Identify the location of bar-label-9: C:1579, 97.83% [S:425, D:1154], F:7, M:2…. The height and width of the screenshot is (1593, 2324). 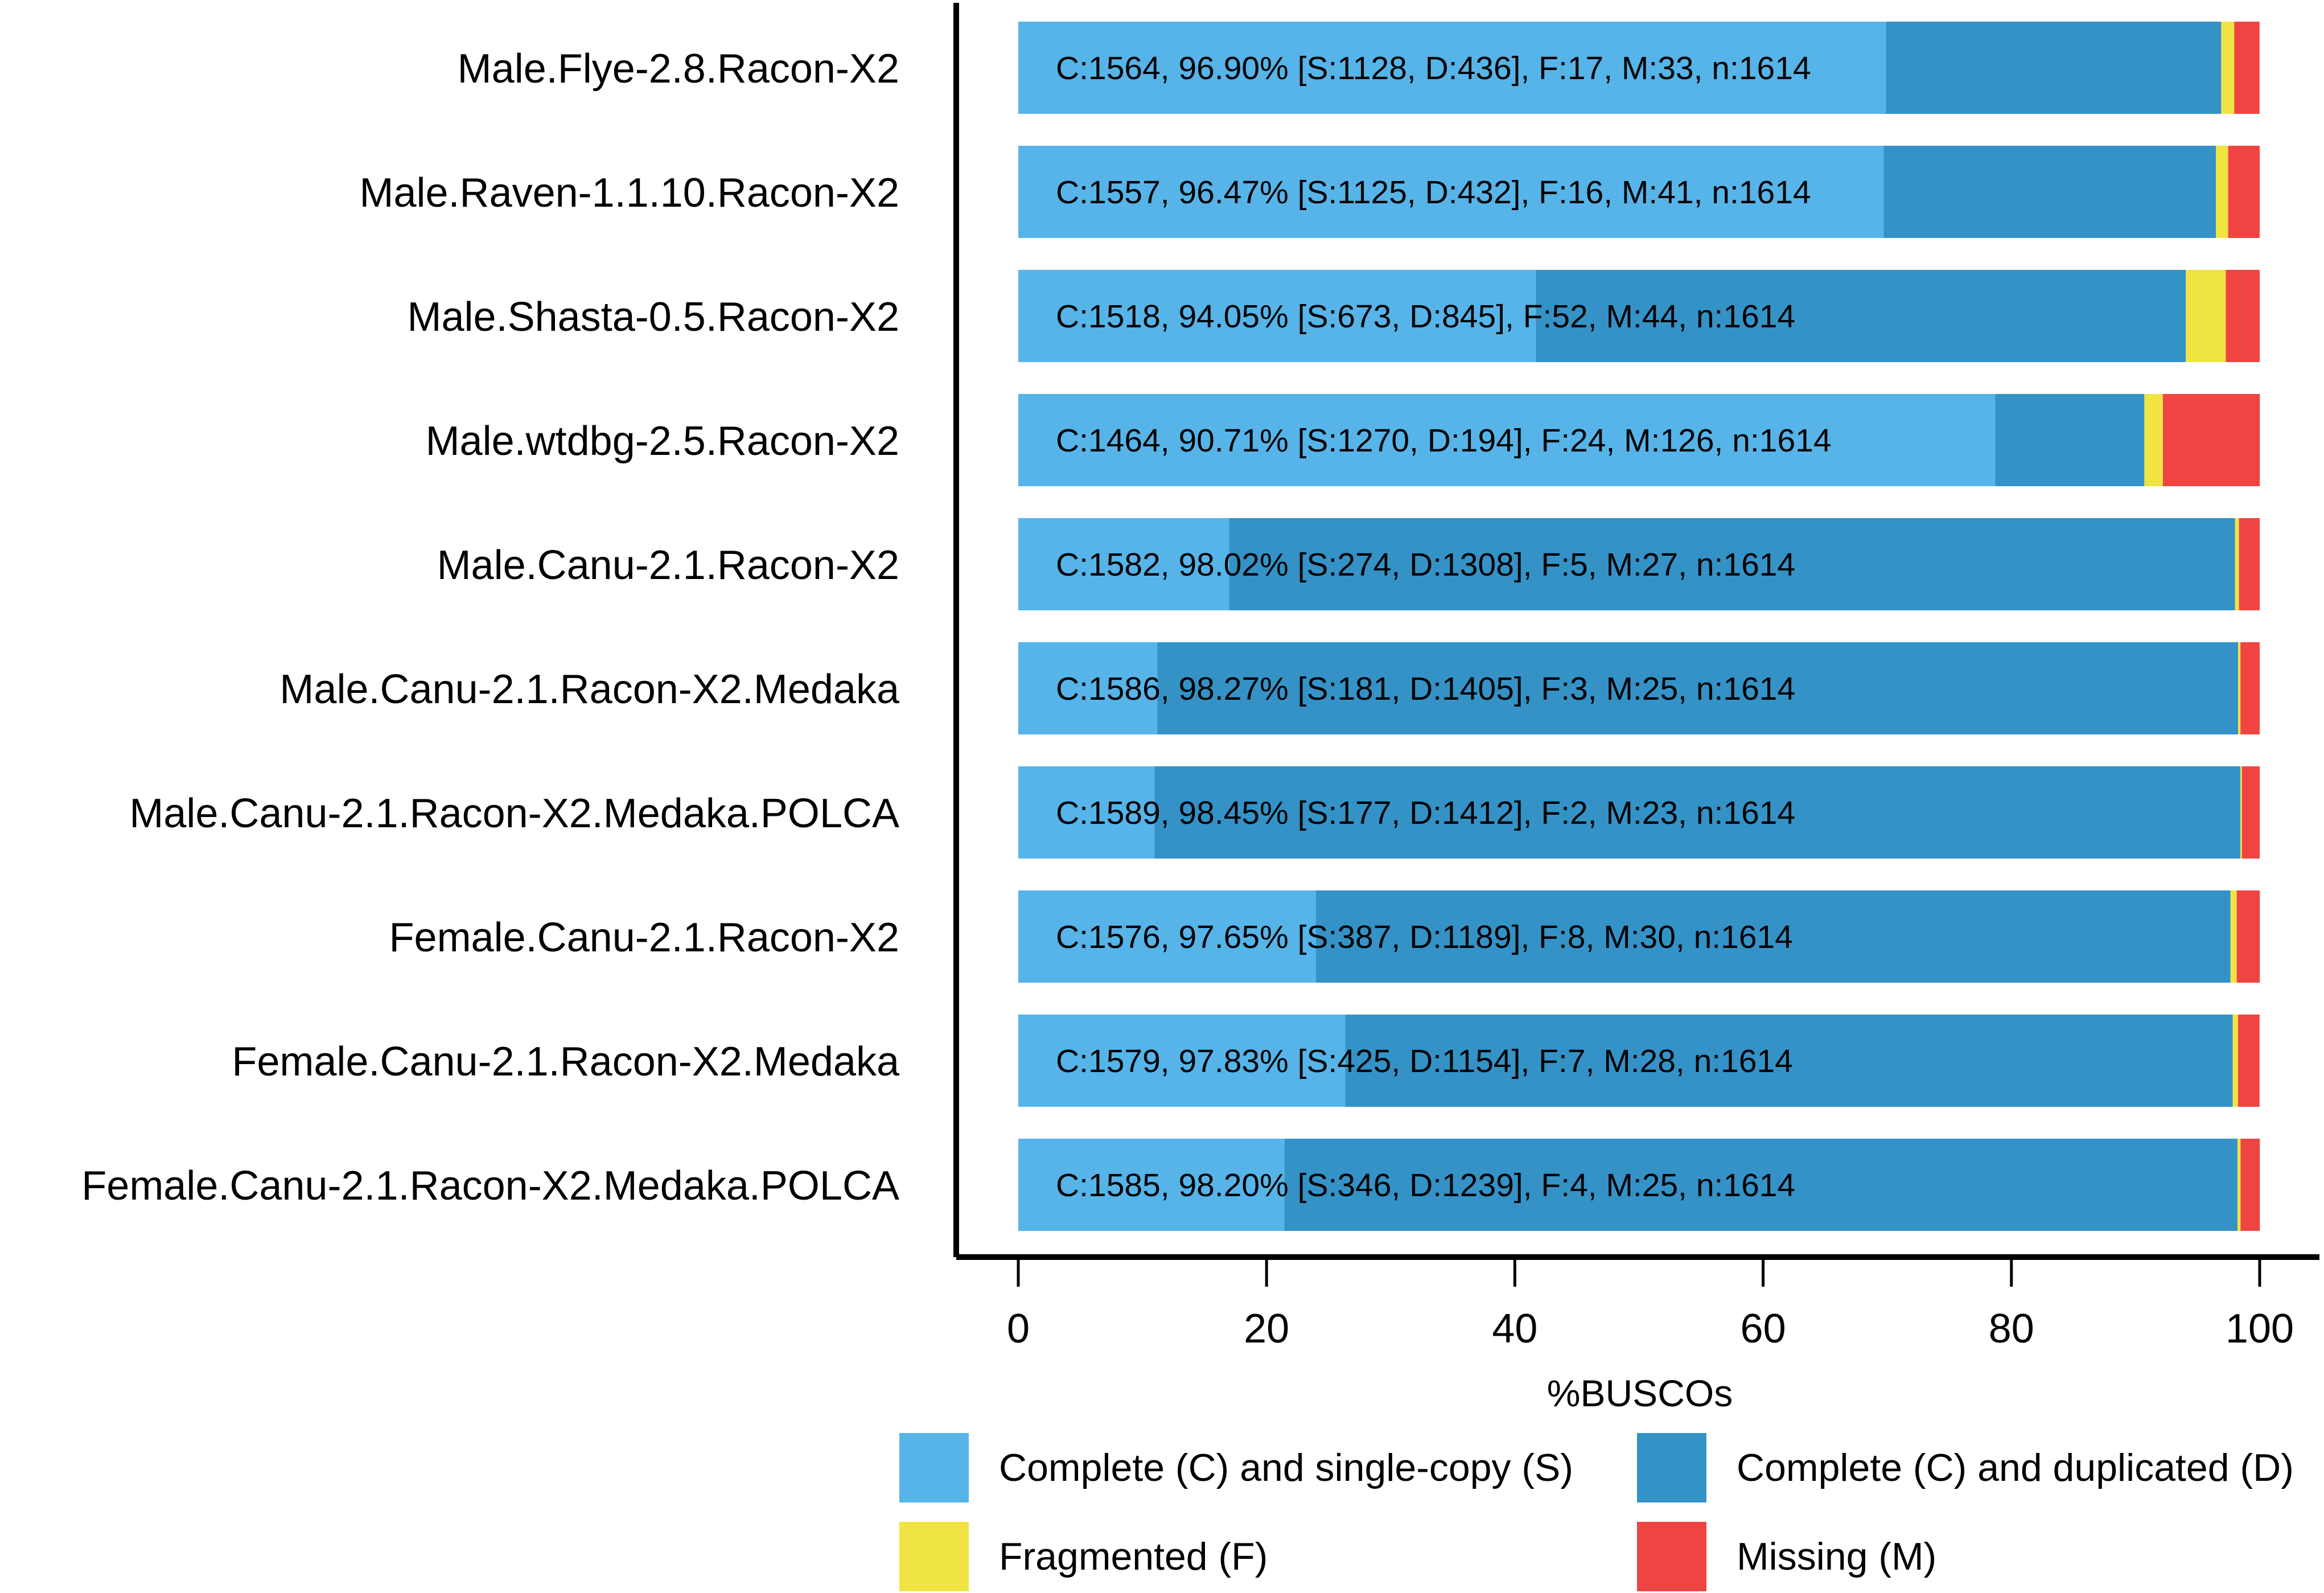
(1424, 1061).